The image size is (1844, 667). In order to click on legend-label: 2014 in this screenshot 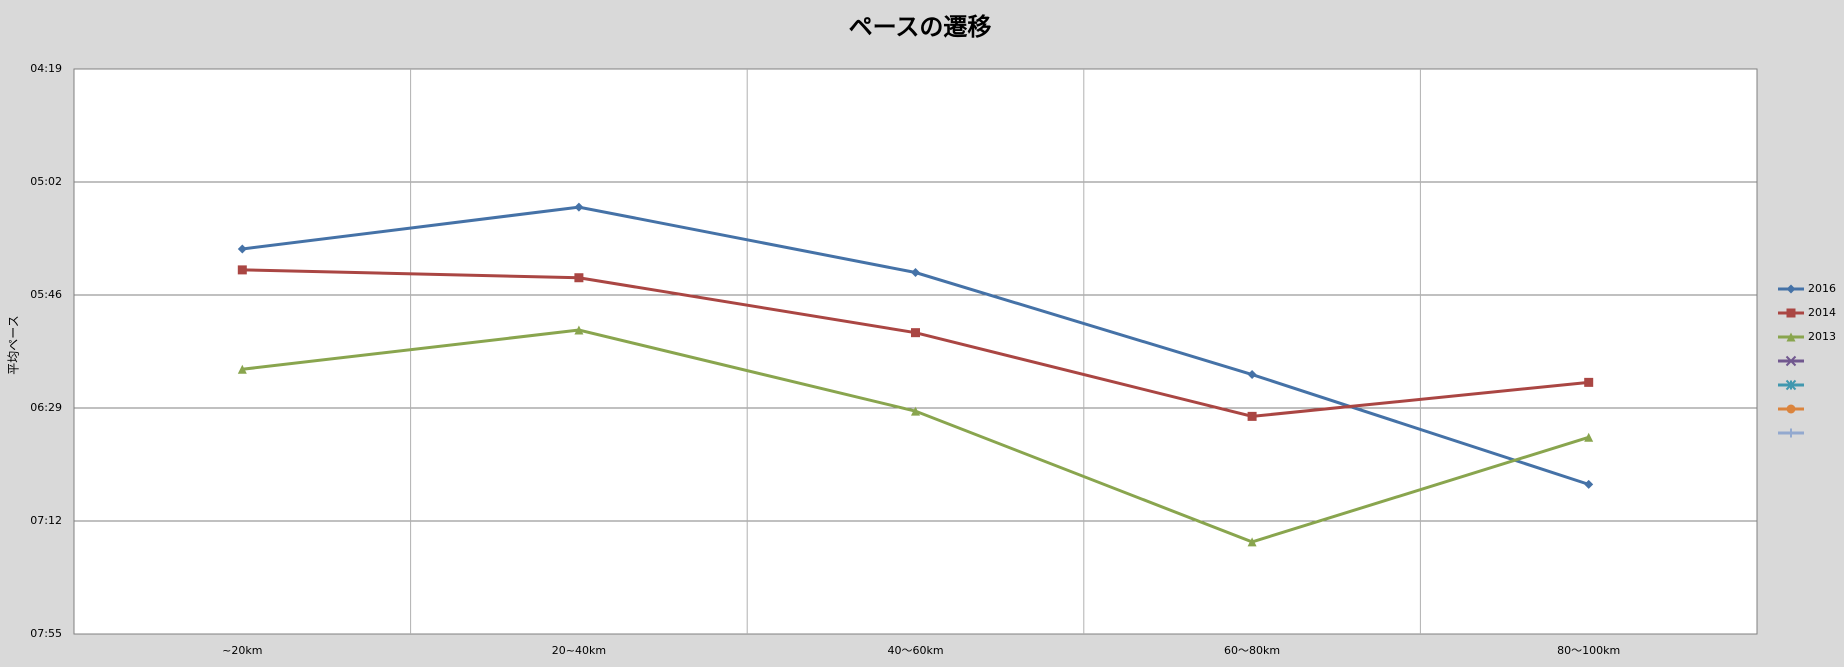, I will do `click(1822, 312)`.